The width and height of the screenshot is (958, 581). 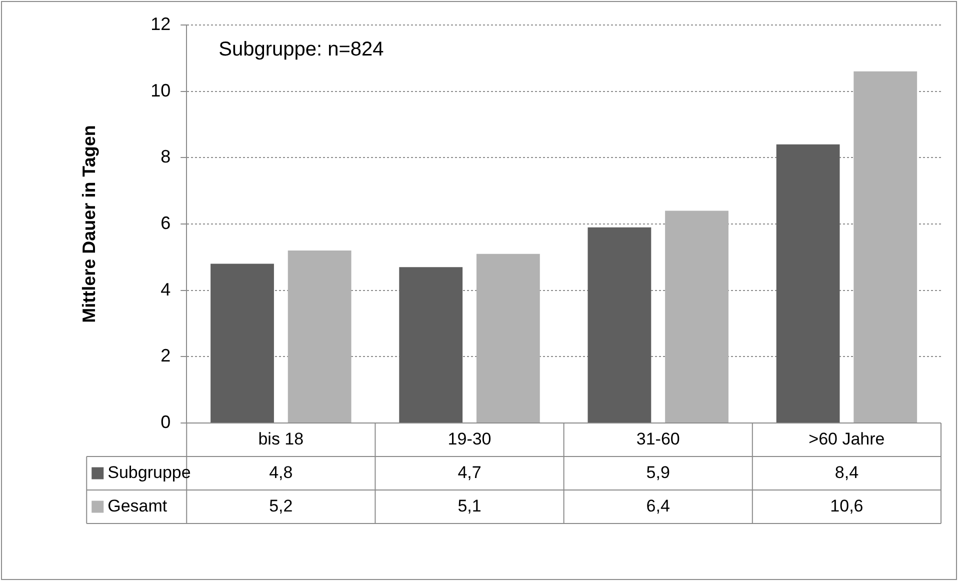 I want to click on y-tick-label: 4, so click(x=165, y=289).